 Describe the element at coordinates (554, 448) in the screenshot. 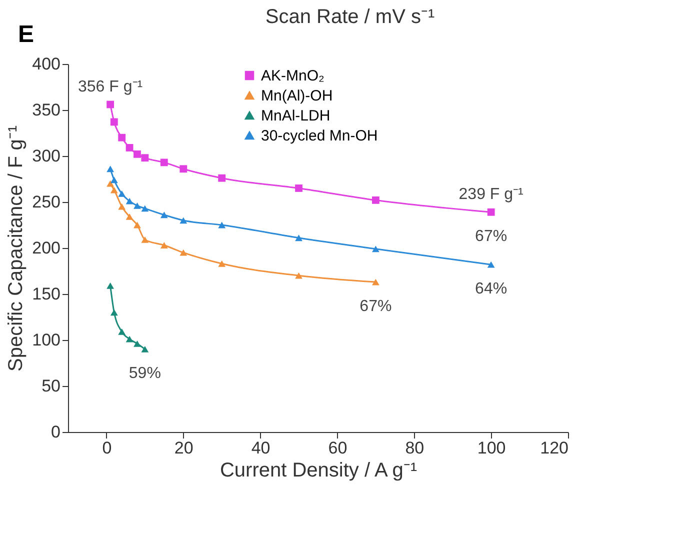

I see `x-tick-label: 120` at that location.